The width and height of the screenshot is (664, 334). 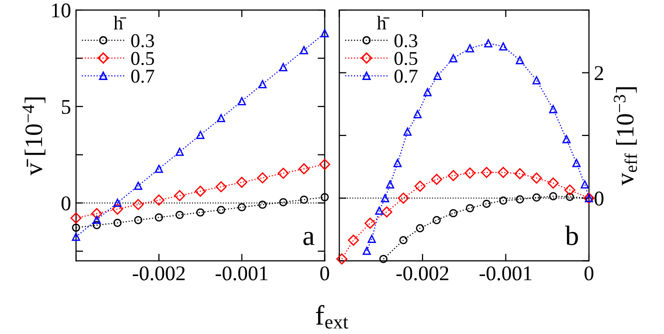 What do you see at coordinates (571, 236) in the screenshot?
I see `annotation: b` at bounding box center [571, 236].